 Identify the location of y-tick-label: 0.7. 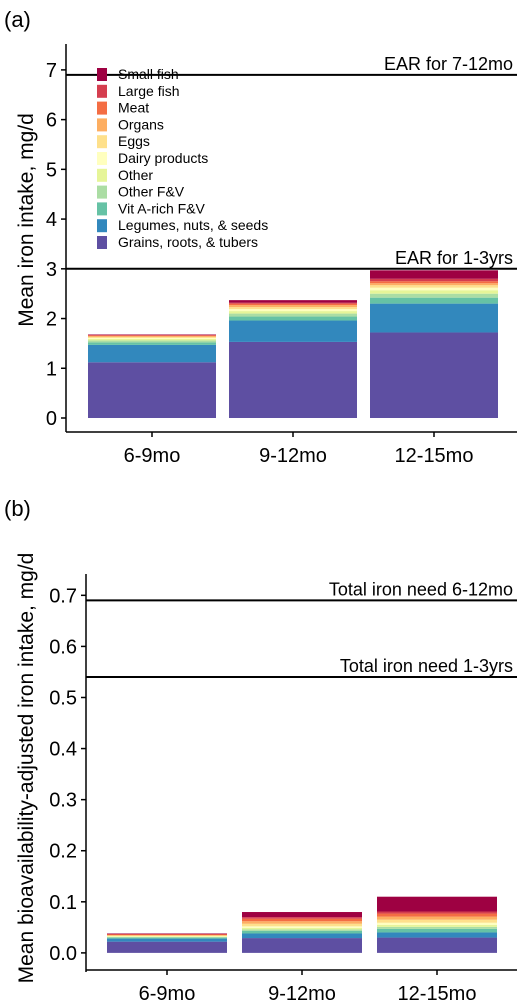
(63, 596).